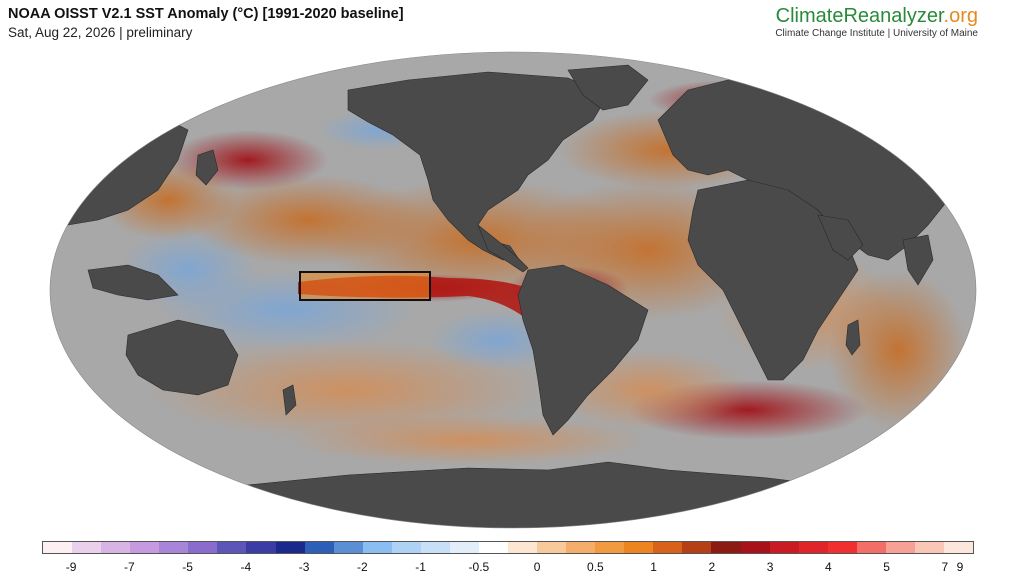  What do you see at coordinates (583, 350) in the screenshot?
I see `south-america` at bounding box center [583, 350].